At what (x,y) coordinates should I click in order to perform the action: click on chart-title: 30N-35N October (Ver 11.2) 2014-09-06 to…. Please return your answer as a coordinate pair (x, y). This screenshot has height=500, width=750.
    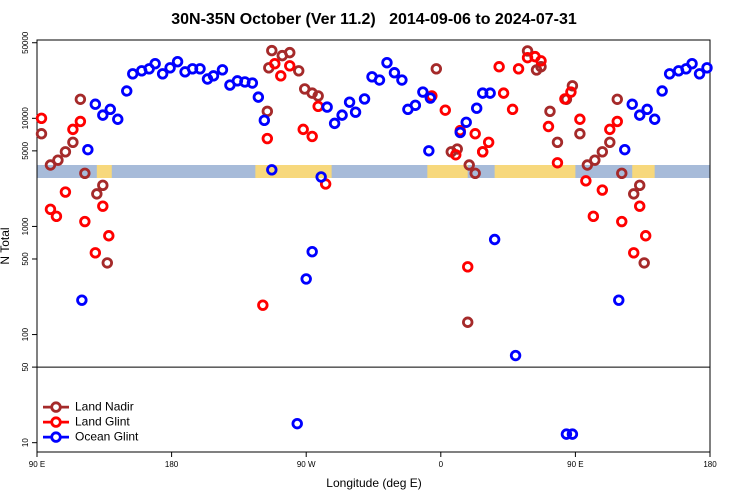
    Looking at the image, I should click on (374, 19).